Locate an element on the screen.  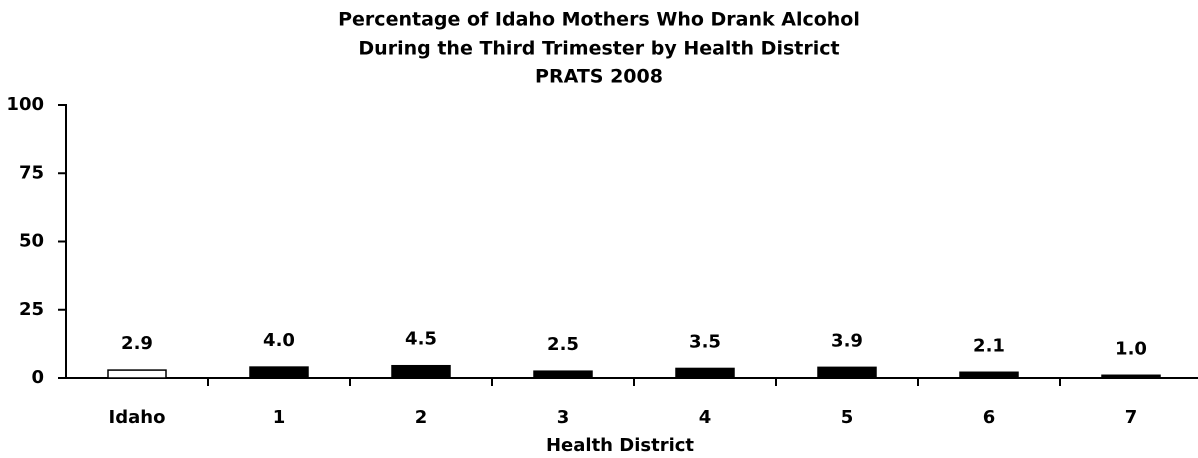
data-label: 2.5 is located at coordinates (563, 344).